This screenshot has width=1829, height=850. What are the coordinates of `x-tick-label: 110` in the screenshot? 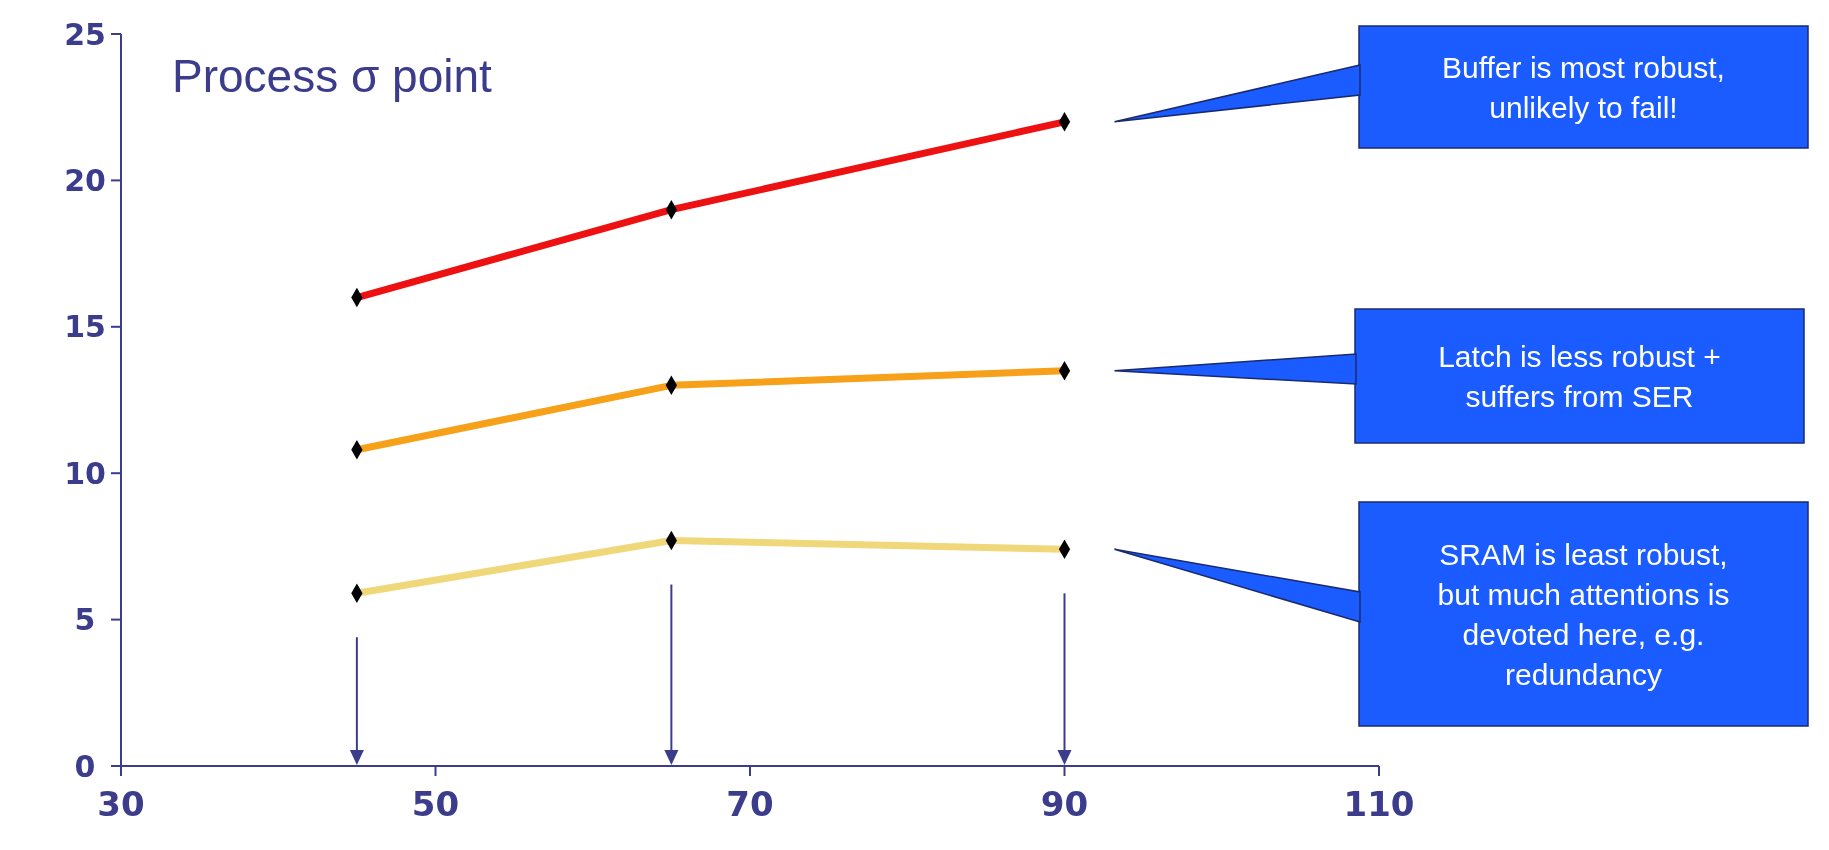 It's located at (1379, 804).